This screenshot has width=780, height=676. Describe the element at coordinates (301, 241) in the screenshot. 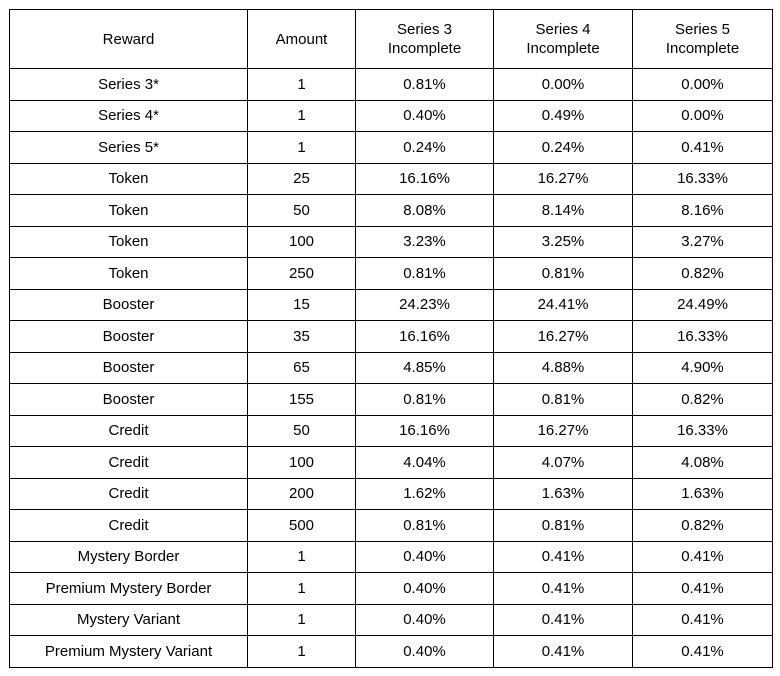

I see `table-cell: 100` at that location.